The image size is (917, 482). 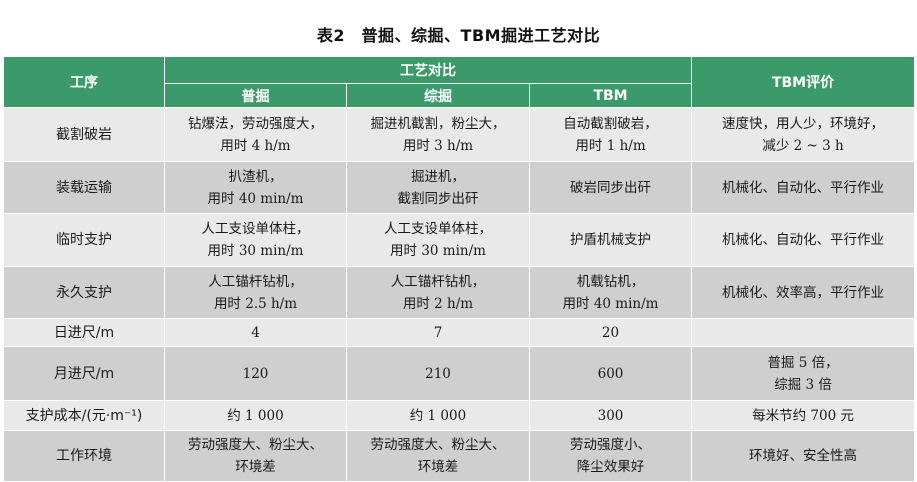 What do you see at coordinates (438, 187) in the screenshot?
I see `cell-zongjue: 掘进机， 截割同步出矸` at bounding box center [438, 187].